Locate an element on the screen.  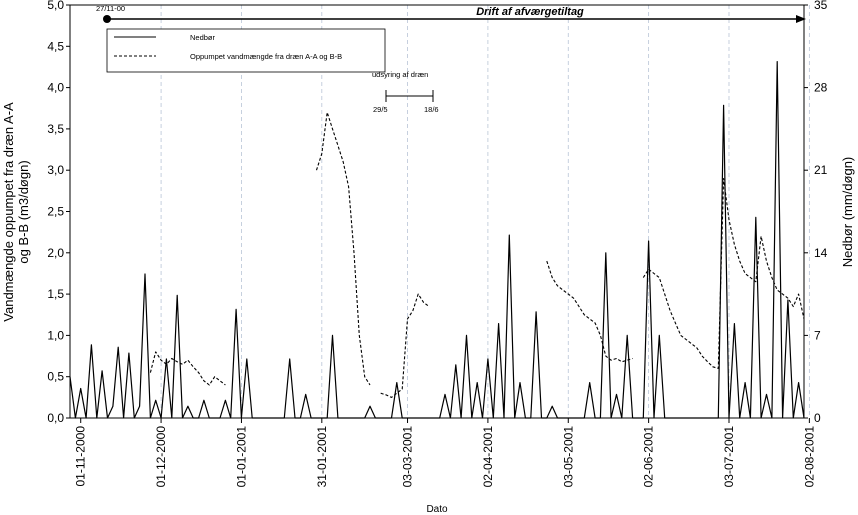
x-tick-label: 02-08-2001 is located at coordinates (809, 457).